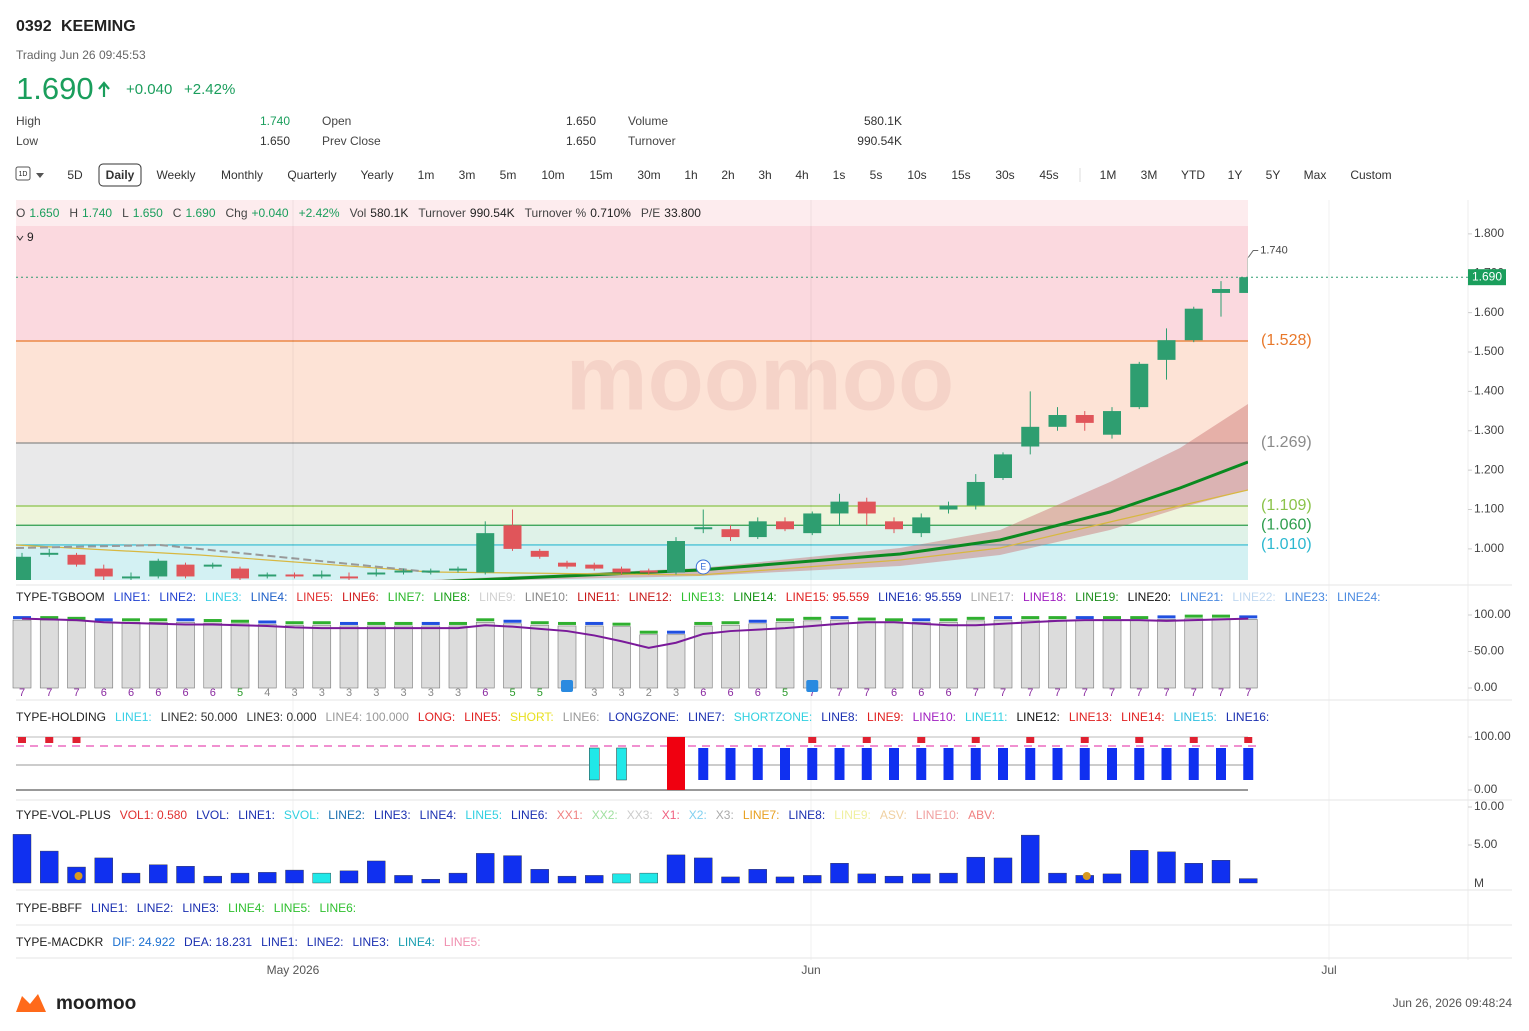  I want to click on period-tab: 1m, so click(426, 175).